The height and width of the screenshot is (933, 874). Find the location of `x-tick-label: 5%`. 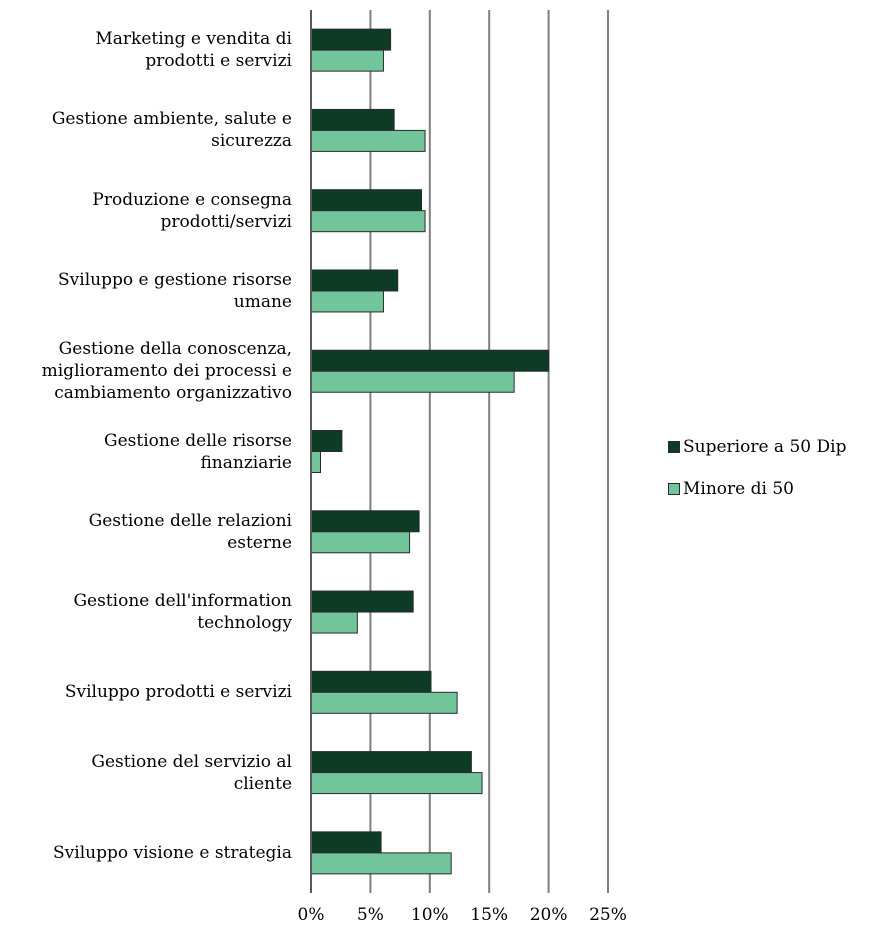

x-tick-label: 5% is located at coordinates (370, 915).